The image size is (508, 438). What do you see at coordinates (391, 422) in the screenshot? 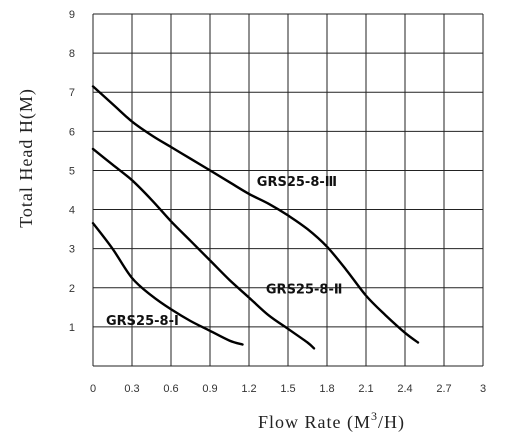
I see `x-axis-title-tail: /H)` at bounding box center [391, 422].